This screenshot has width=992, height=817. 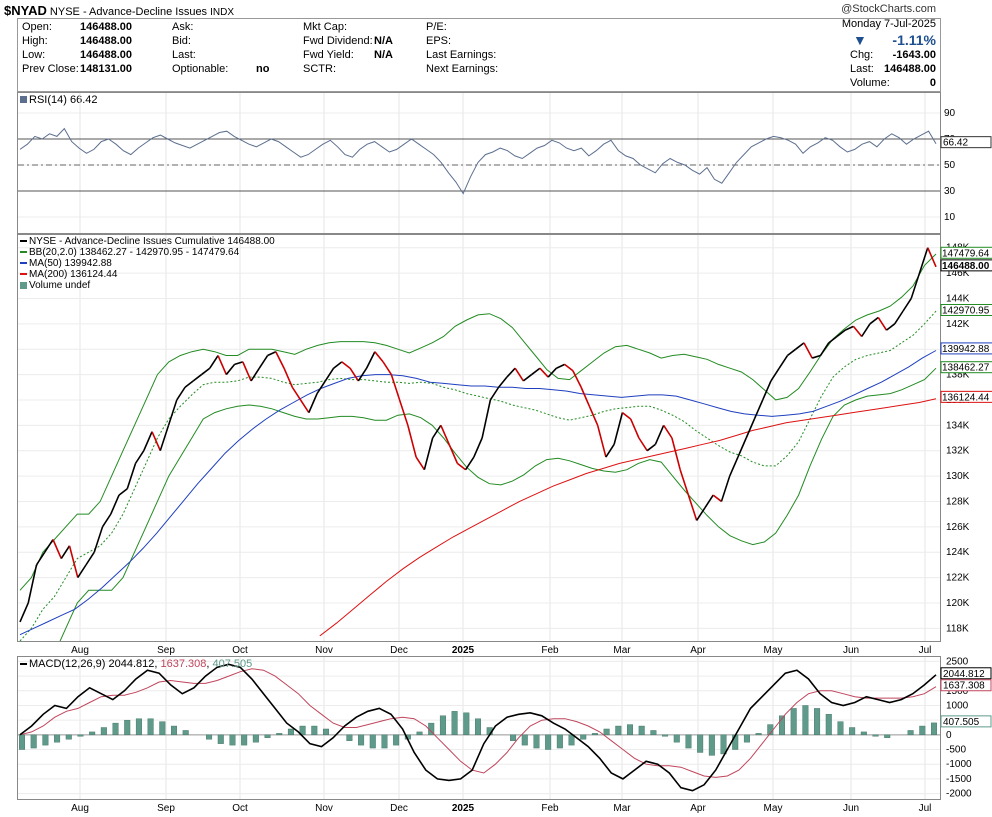 I want to click on ask-label: Ask:, so click(x=183, y=27).